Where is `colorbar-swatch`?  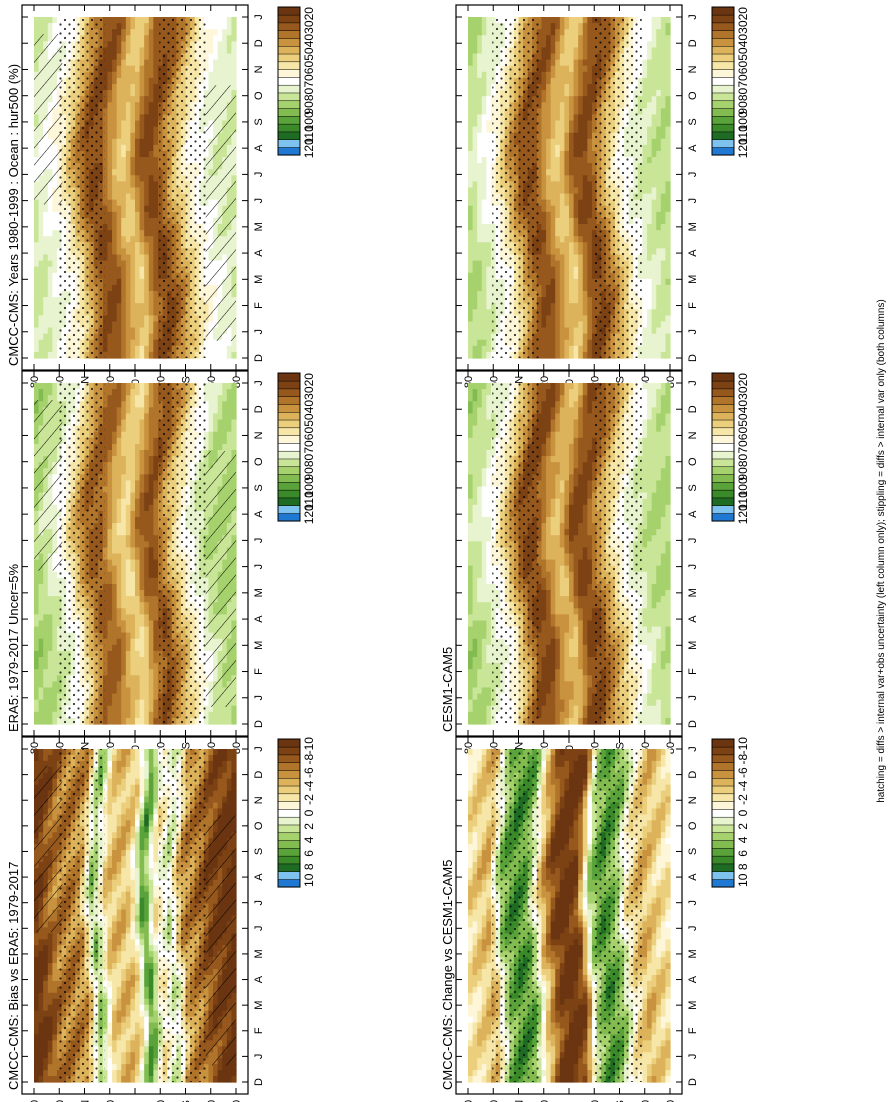 colorbar-swatch is located at coordinates (289, 135).